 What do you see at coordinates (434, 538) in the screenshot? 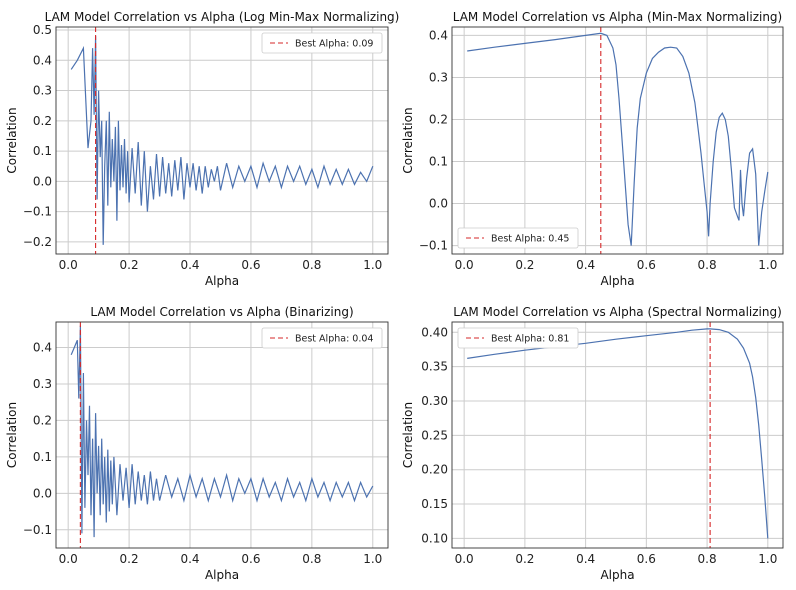
I see `y-tick-label: 0.10` at bounding box center [434, 538].